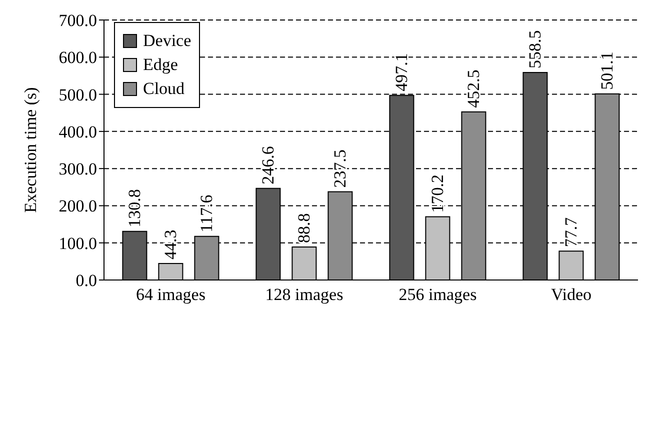 The height and width of the screenshot is (424, 658). Describe the element at coordinates (474, 89) in the screenshot. I see `data-label: 452.5` at that location.